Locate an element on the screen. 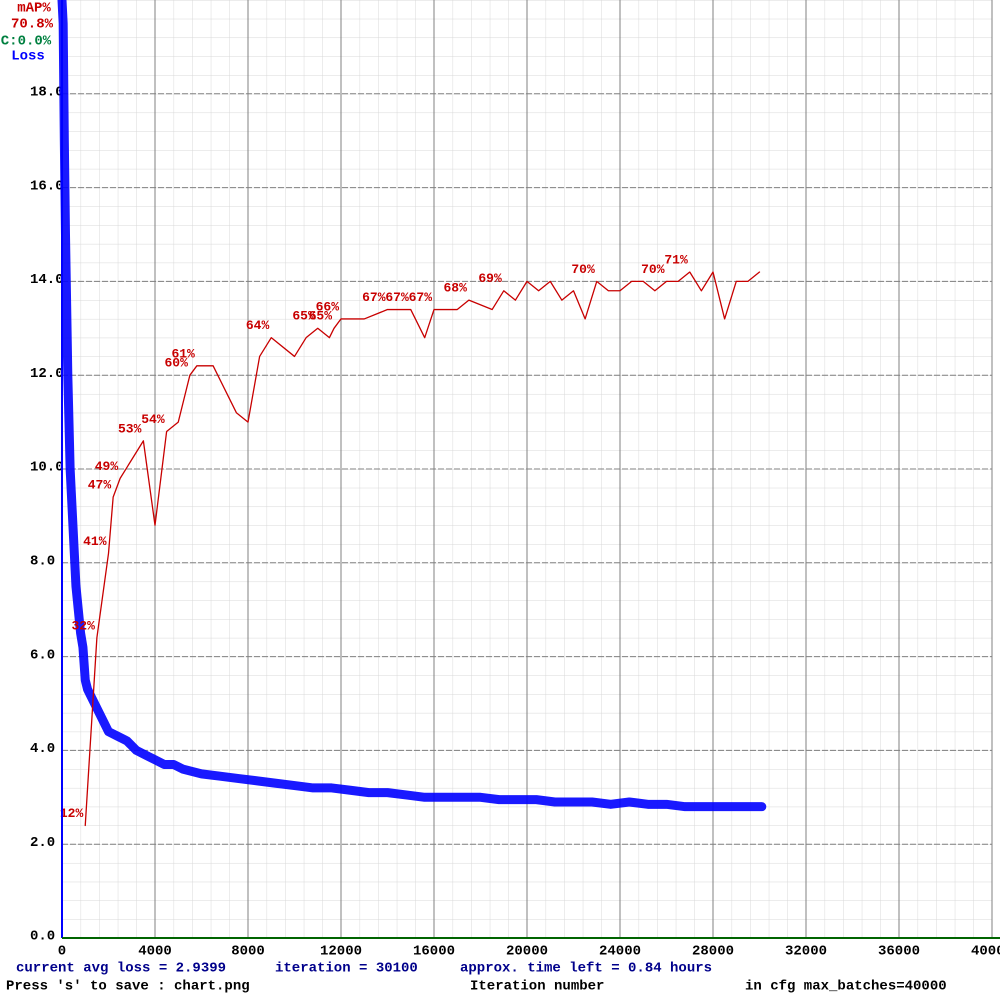 This screenshot has width=1000, height=1000. iteration: iteration = 30100 is located at coordinates (346, 969).